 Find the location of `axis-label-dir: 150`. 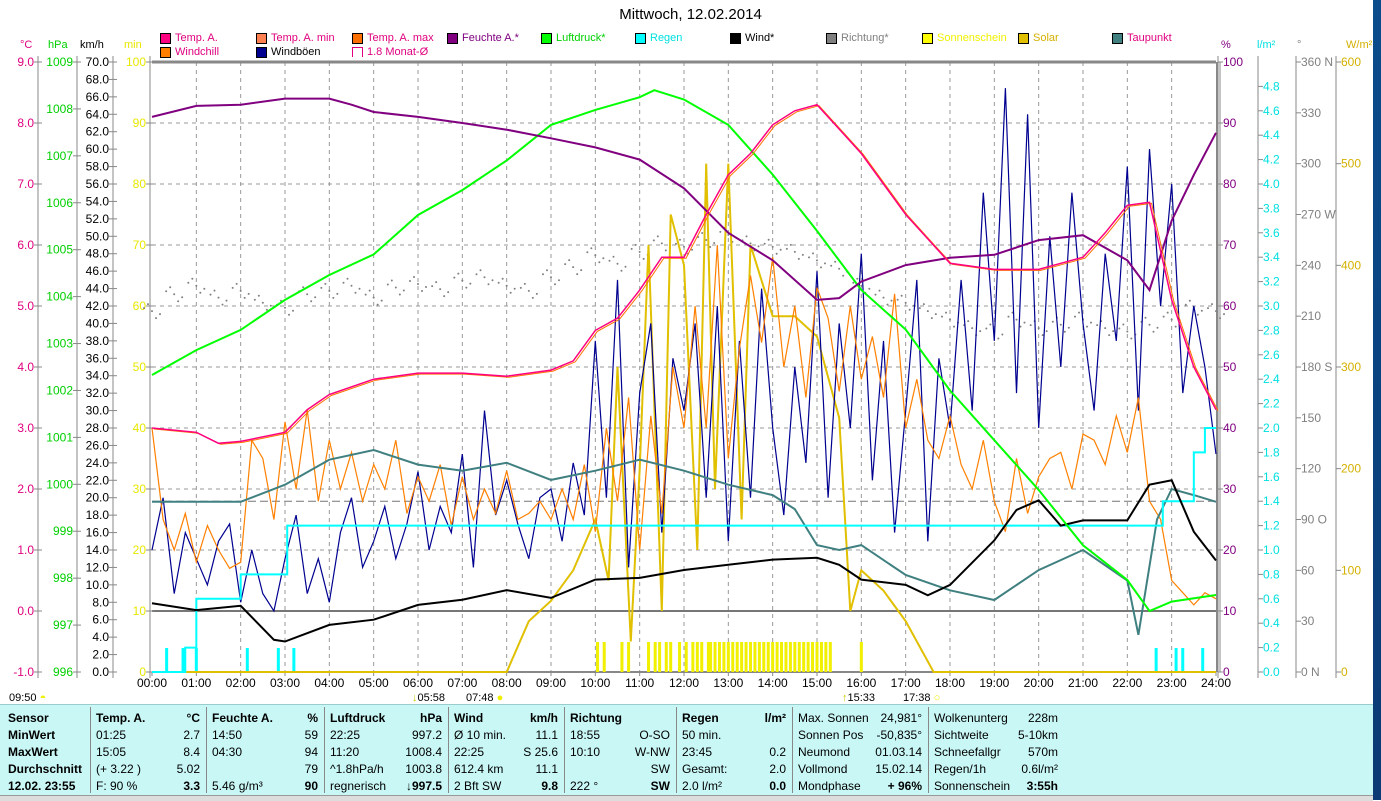

axis-label-dir: 150 is located at coordinates (1311, 418).